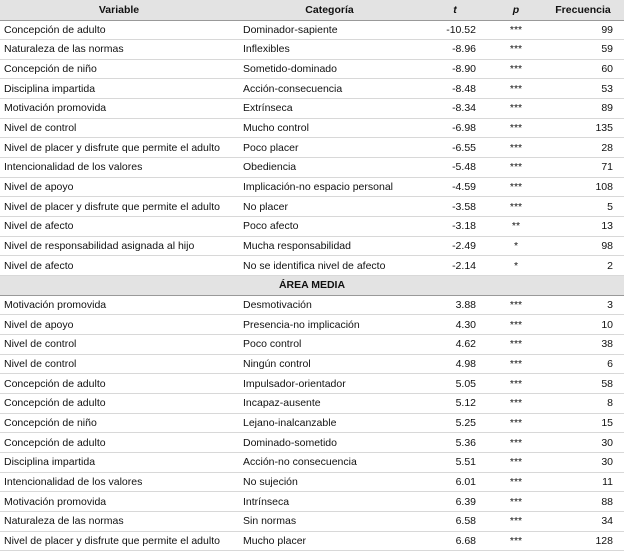 The height and width of the screenshot is (551, 624). What do you see at coordinates (583, 384) in the screenshot?
I see `table-cell: 58` at bounding box center [583, 384].